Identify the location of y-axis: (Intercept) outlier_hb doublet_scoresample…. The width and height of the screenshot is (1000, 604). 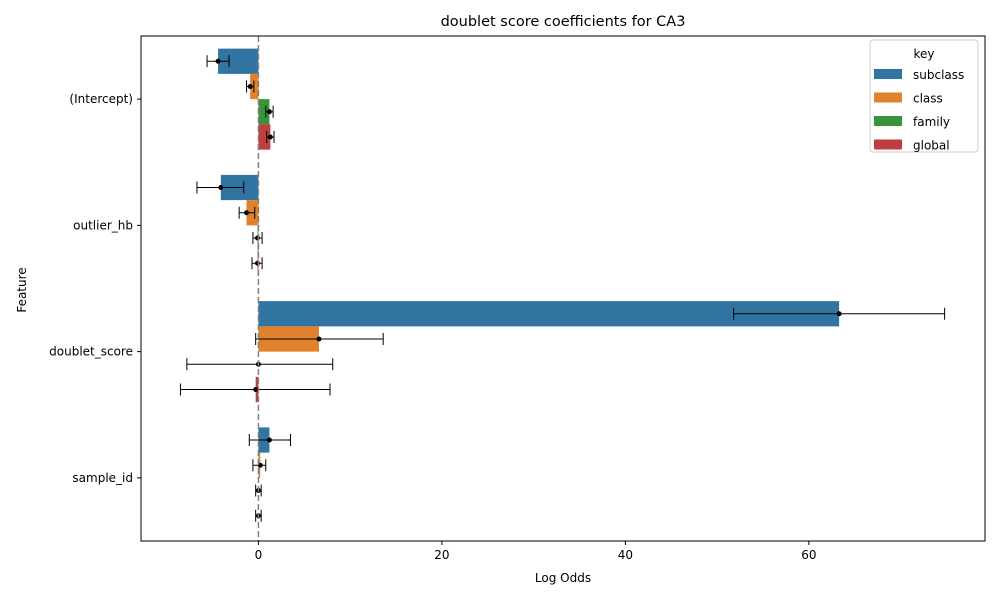
(95, 288).